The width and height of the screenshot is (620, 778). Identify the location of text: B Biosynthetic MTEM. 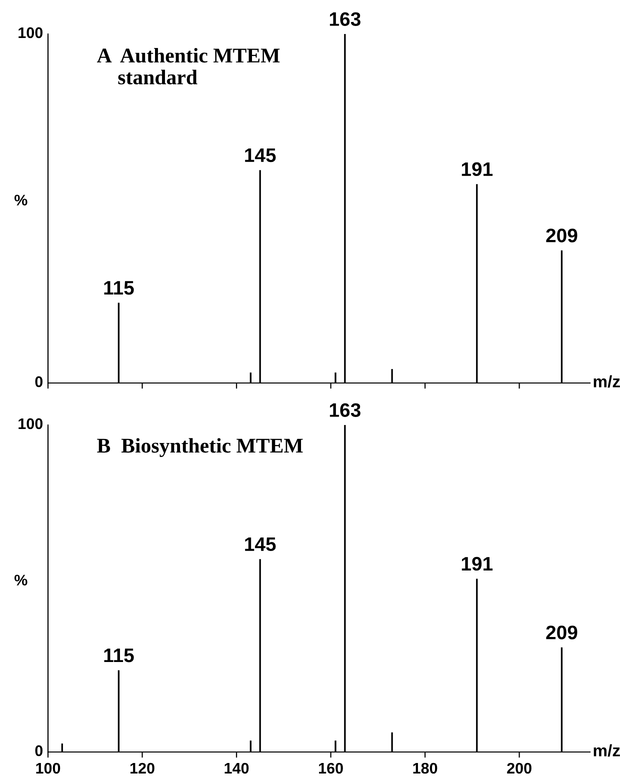
(200, 448).